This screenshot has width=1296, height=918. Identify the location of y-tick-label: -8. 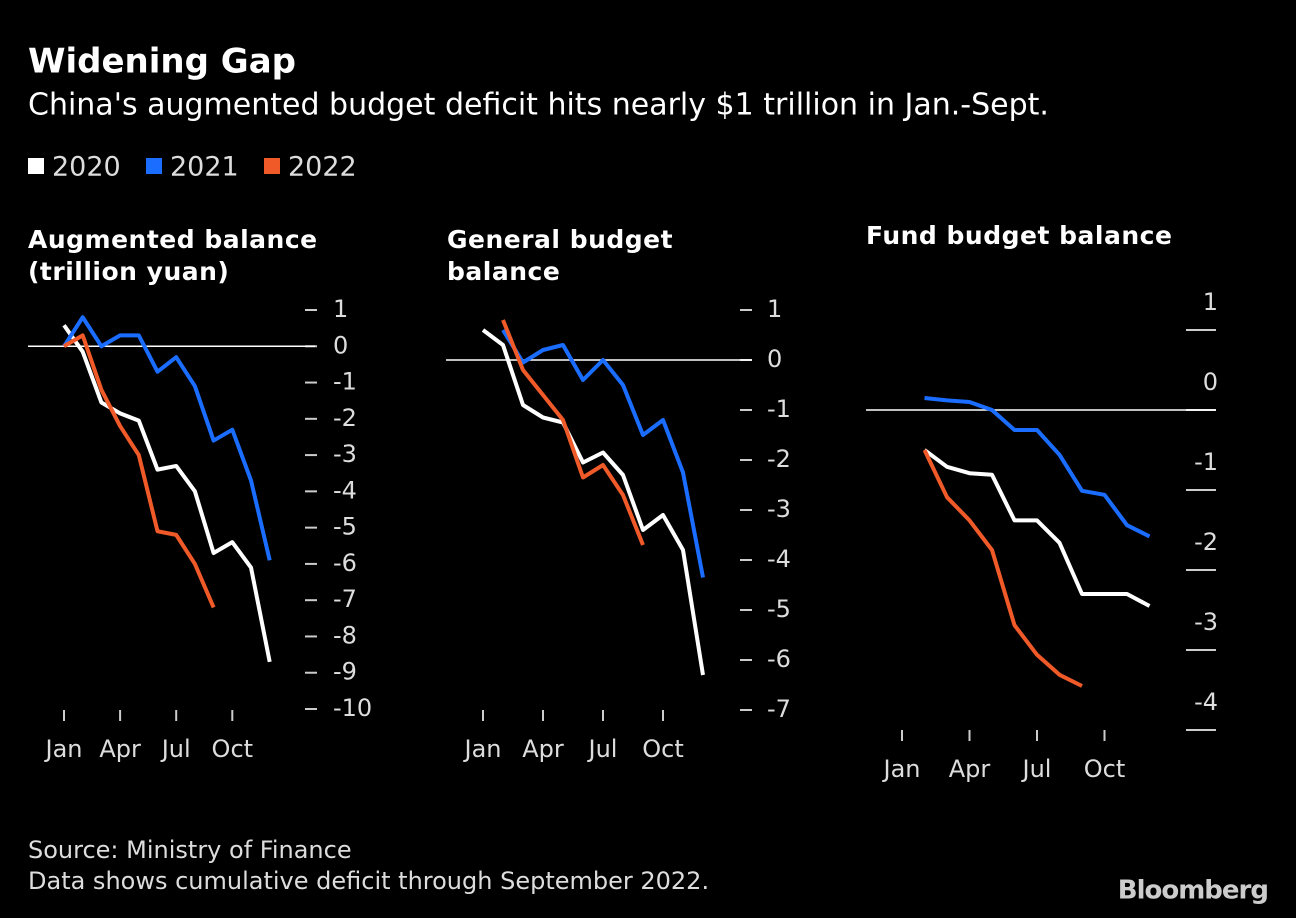
(345, 635).